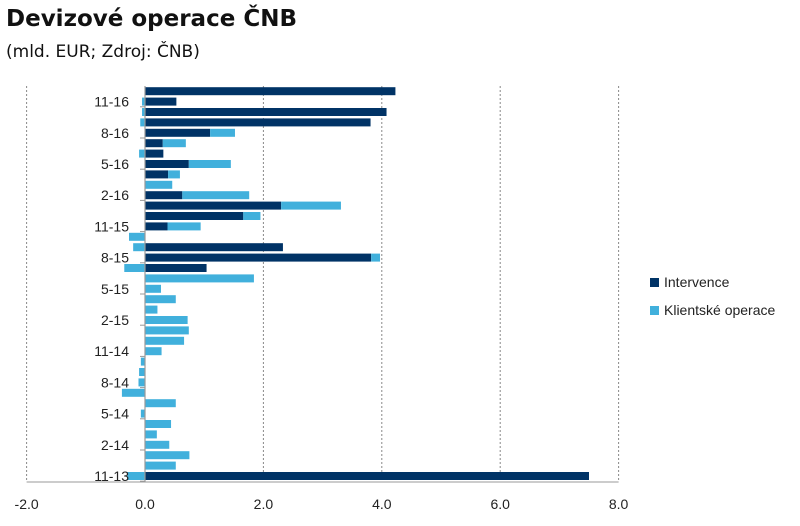 The width and height of the screenshot is (800, 526). Describe the element at coordinates (720, 310) in the screenshot. I see `legend-label: Klientské operace` at that location.